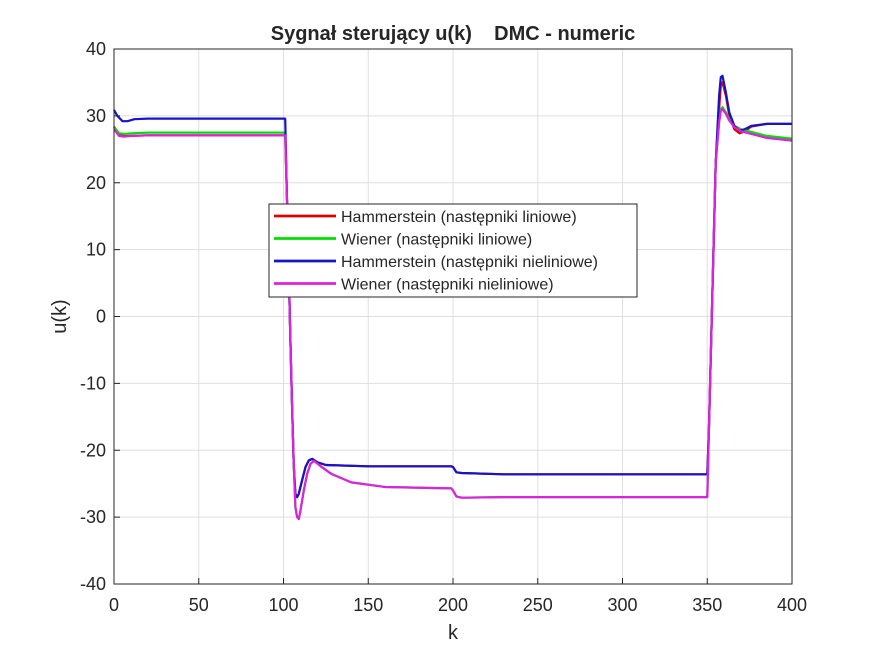 Image resolution: width=876 pixels, height=657 pixels. Describe the element at coordinates (538, 605) in the screenshot. I see `x-tick-label: 250` at that location.